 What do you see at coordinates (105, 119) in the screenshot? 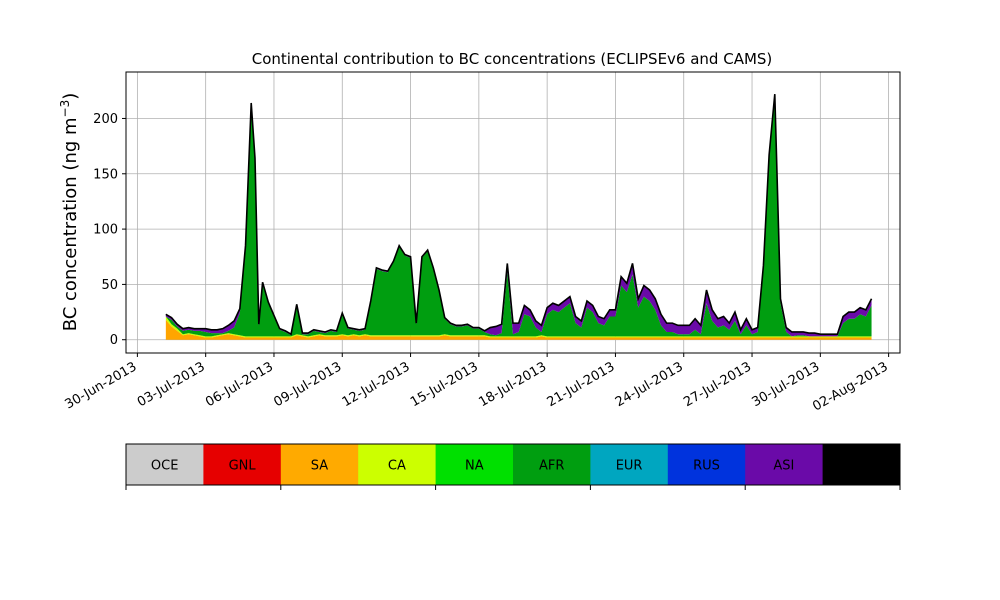
I see `y-tick-label: 200` at bounding box center [105, 119].